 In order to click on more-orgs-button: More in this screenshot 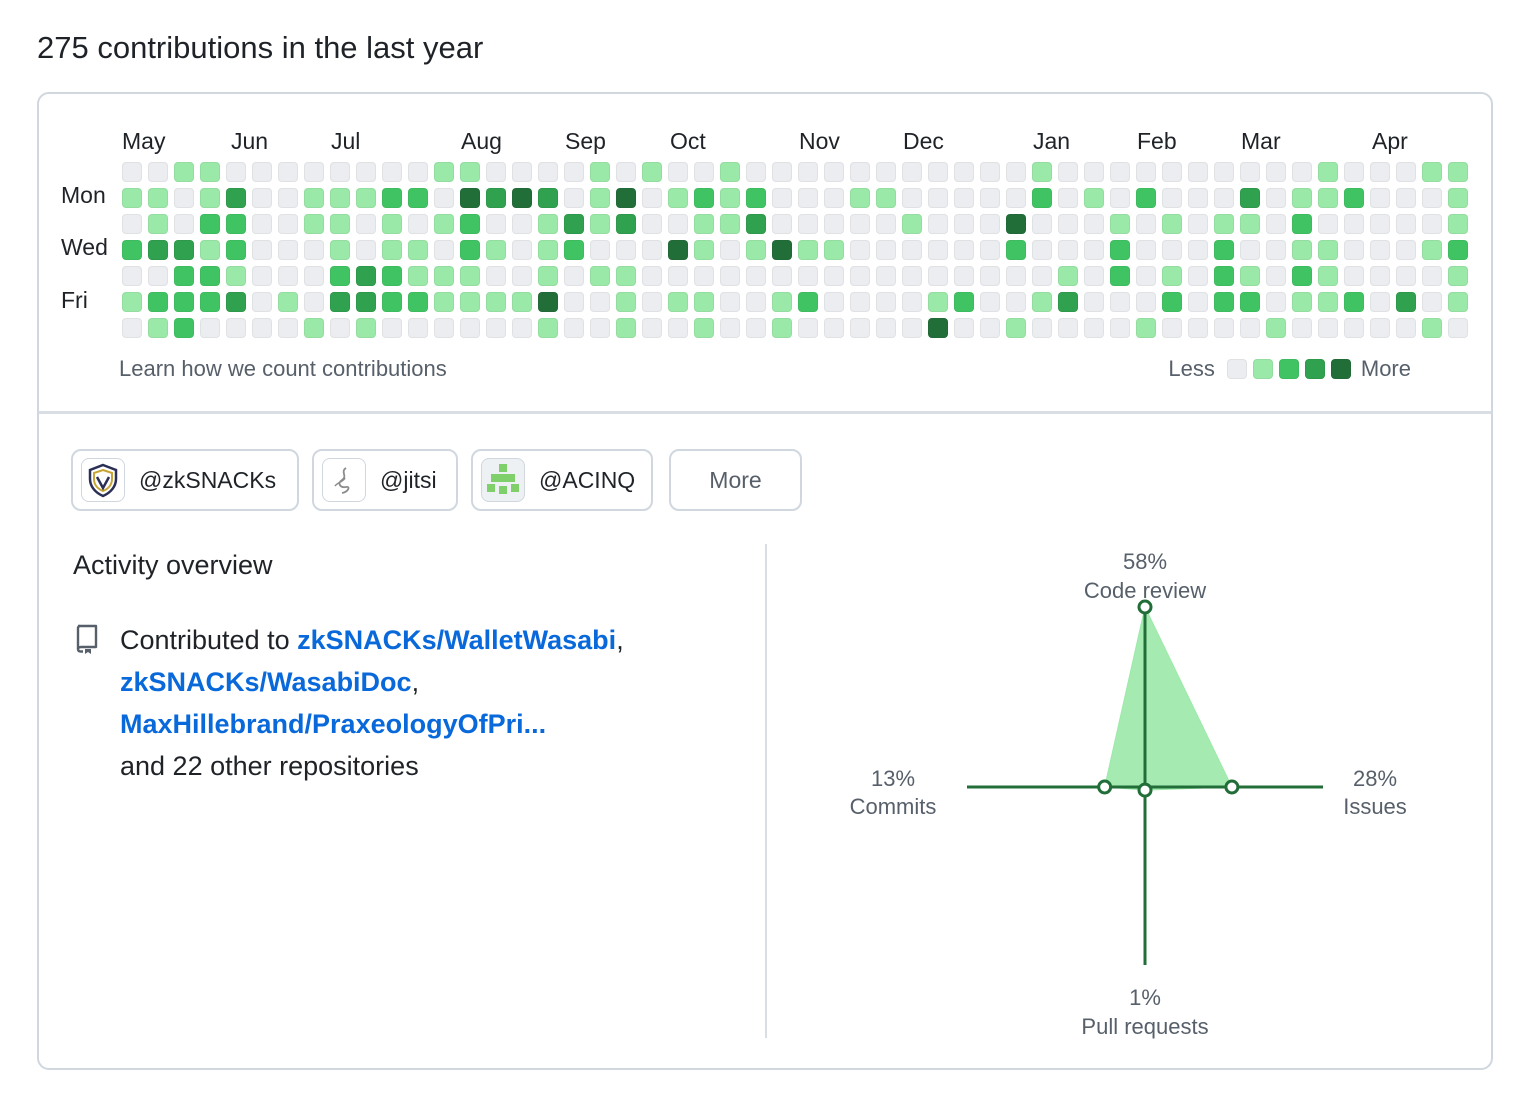, I will do `click(735, 480)`.